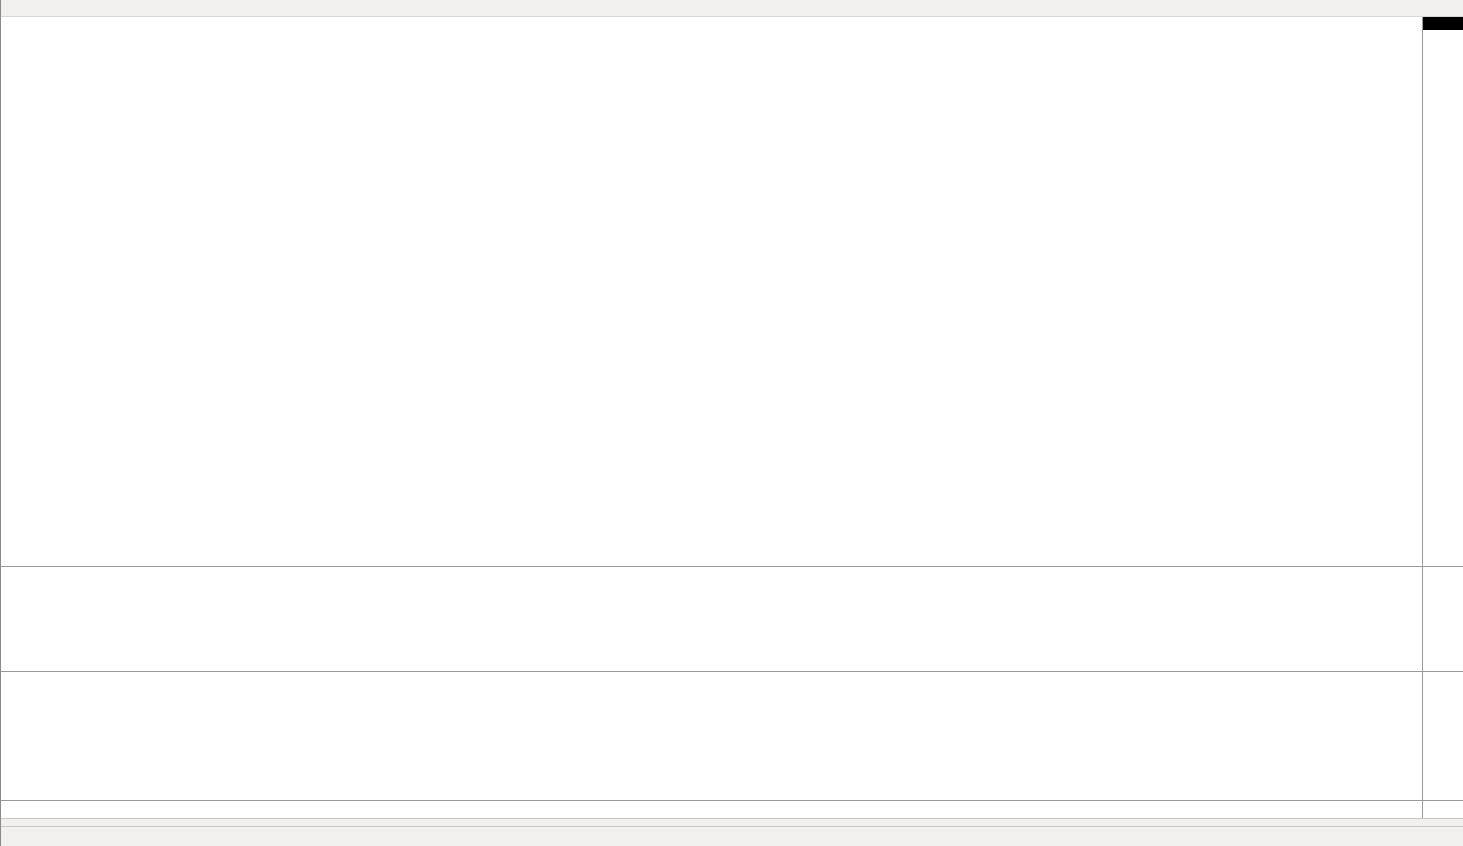  I want to click on current-price-tag, so click(1443, 23).